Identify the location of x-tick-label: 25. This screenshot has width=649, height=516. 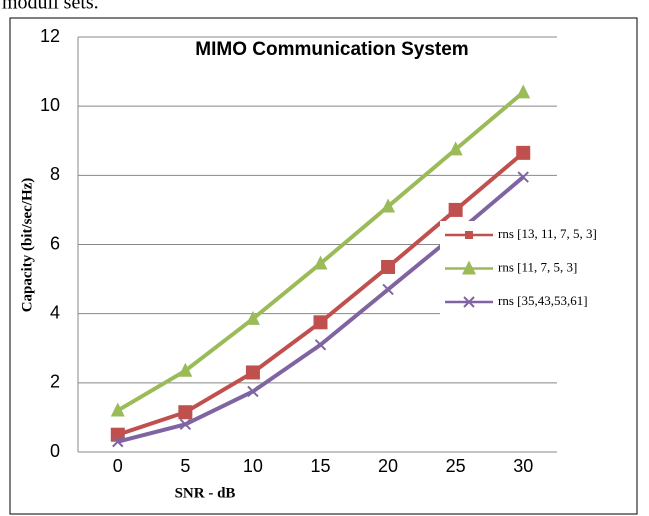
(456, 466).